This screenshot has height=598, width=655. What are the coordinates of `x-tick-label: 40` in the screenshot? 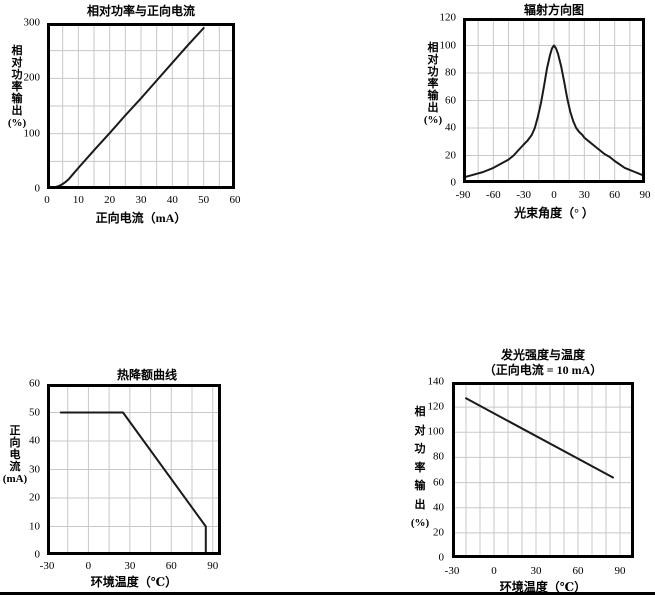 It's located at (172, 200).